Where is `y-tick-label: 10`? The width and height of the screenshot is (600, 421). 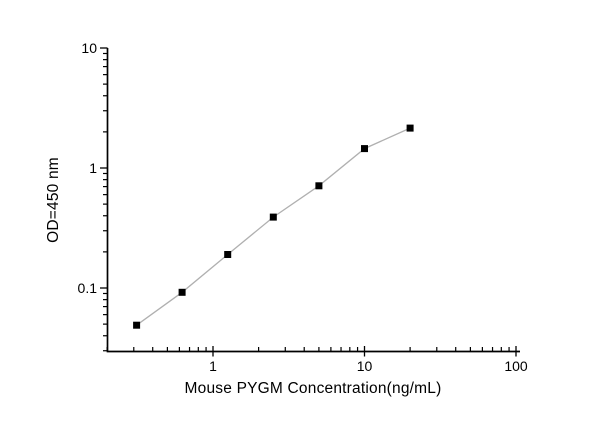 y-tick-label: 10 is located at coordinates (89, 48).